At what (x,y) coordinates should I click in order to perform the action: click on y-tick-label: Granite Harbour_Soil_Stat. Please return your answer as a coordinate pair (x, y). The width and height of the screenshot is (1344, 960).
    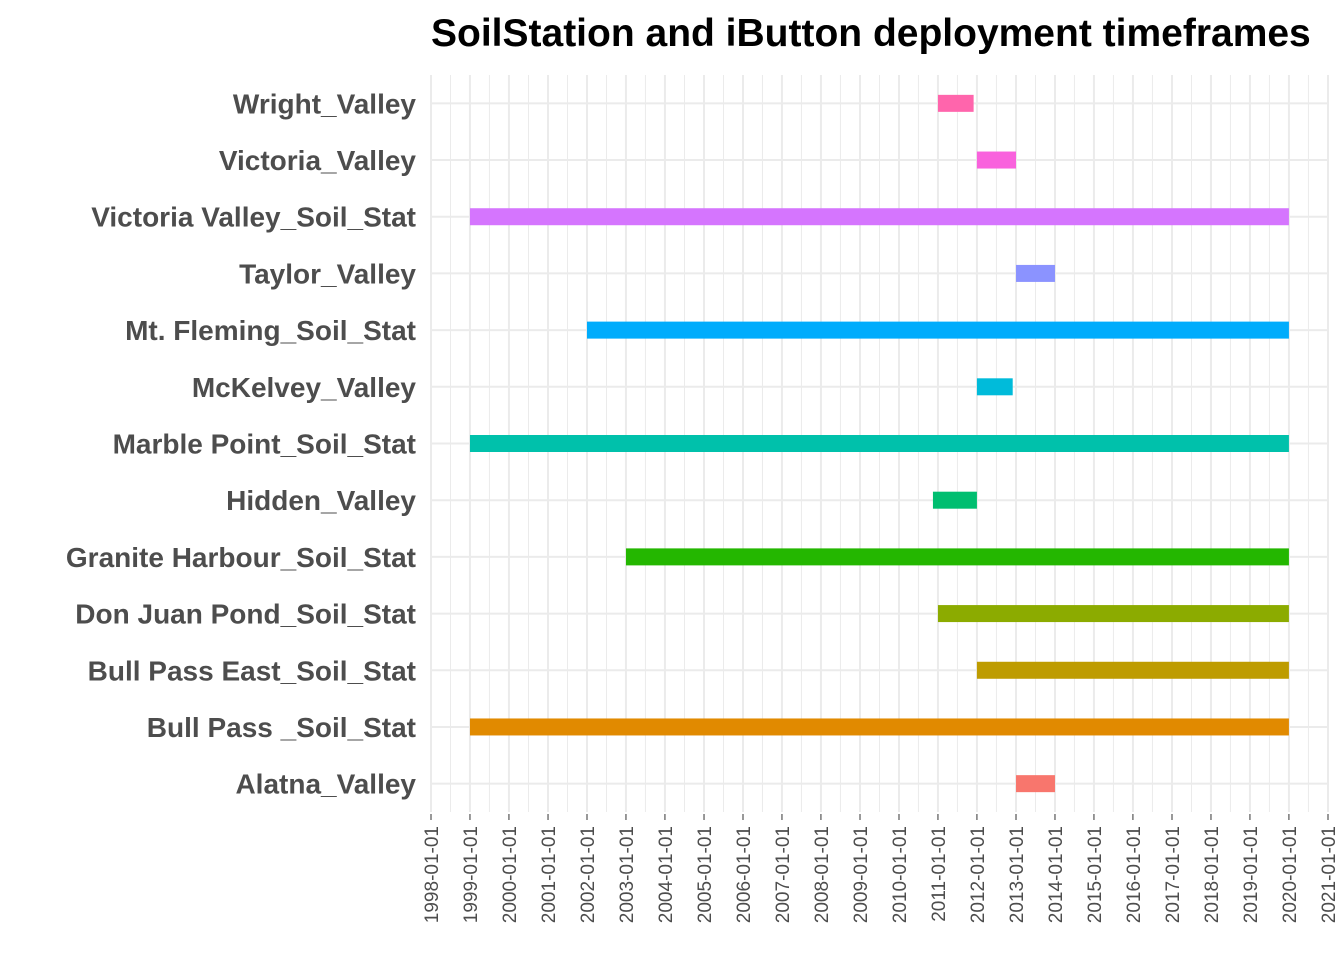
    Looking at the image, I should click on (241, 557).